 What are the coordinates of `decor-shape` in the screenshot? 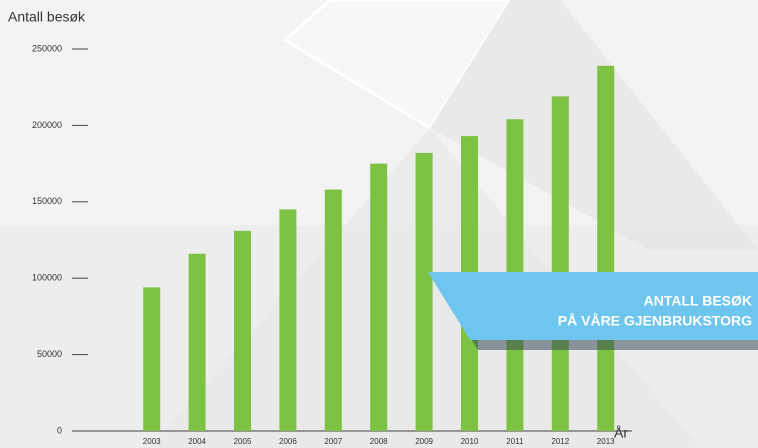 It's located at (397, 65).